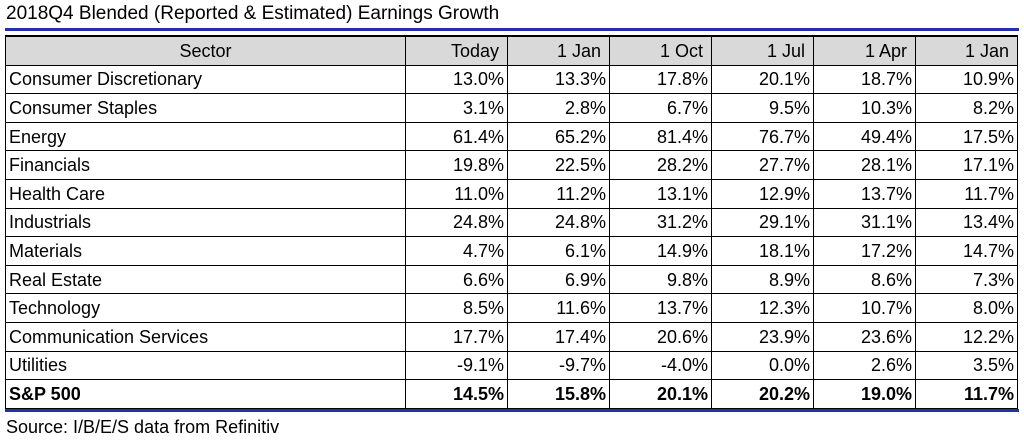 This screenshot has width=1024, height=441. What do you see at coordinates (864, 222) in the screenshot?
I see `growth-value: 31.1%` at bounding box center [864, 222].